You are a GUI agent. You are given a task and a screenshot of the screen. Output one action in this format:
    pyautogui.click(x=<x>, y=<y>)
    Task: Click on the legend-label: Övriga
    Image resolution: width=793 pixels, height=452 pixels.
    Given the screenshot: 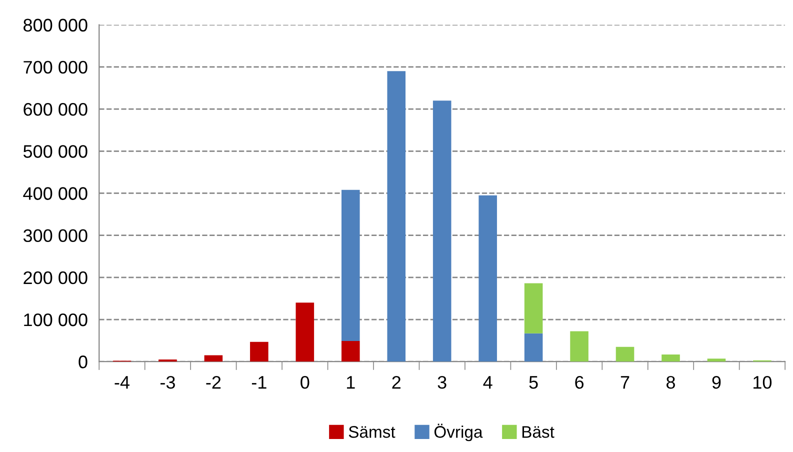 What is the action you would take?
    pyautogui.click(x=458, y=433)
    